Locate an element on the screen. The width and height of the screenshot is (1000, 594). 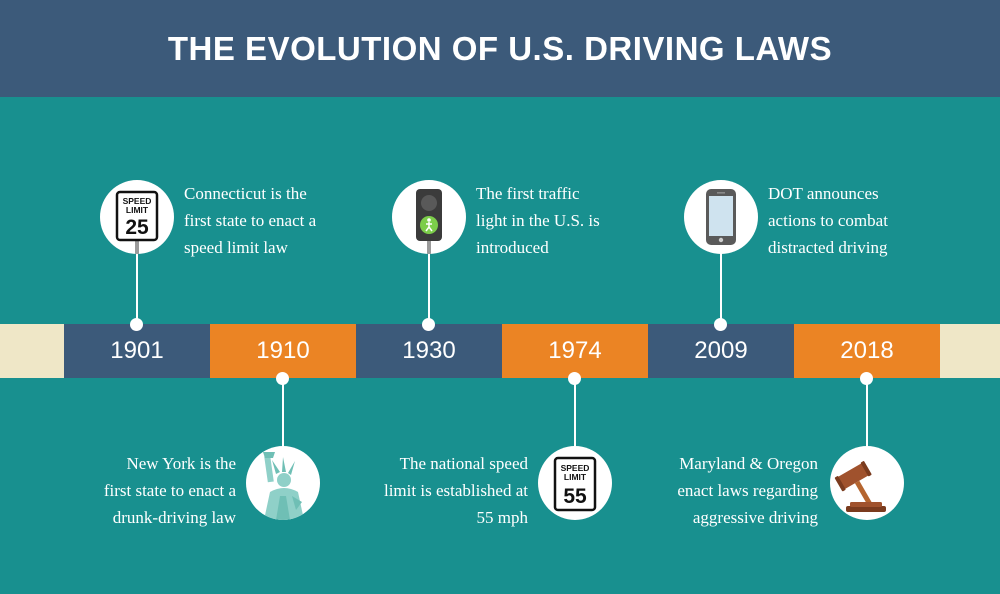
speed-limit-25-sign-icon: SPEED LIMIT 25 is located at coordinates (137, 222).